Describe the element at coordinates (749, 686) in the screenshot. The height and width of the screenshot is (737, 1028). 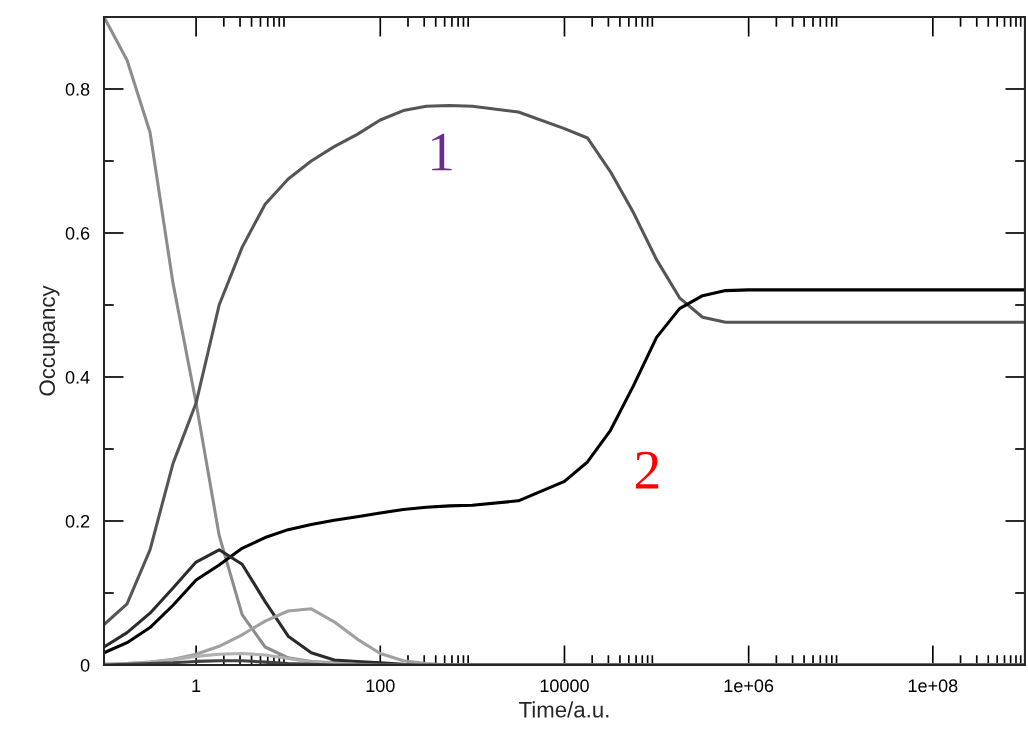
I see `x-tick-label: 1e+06` at that location.